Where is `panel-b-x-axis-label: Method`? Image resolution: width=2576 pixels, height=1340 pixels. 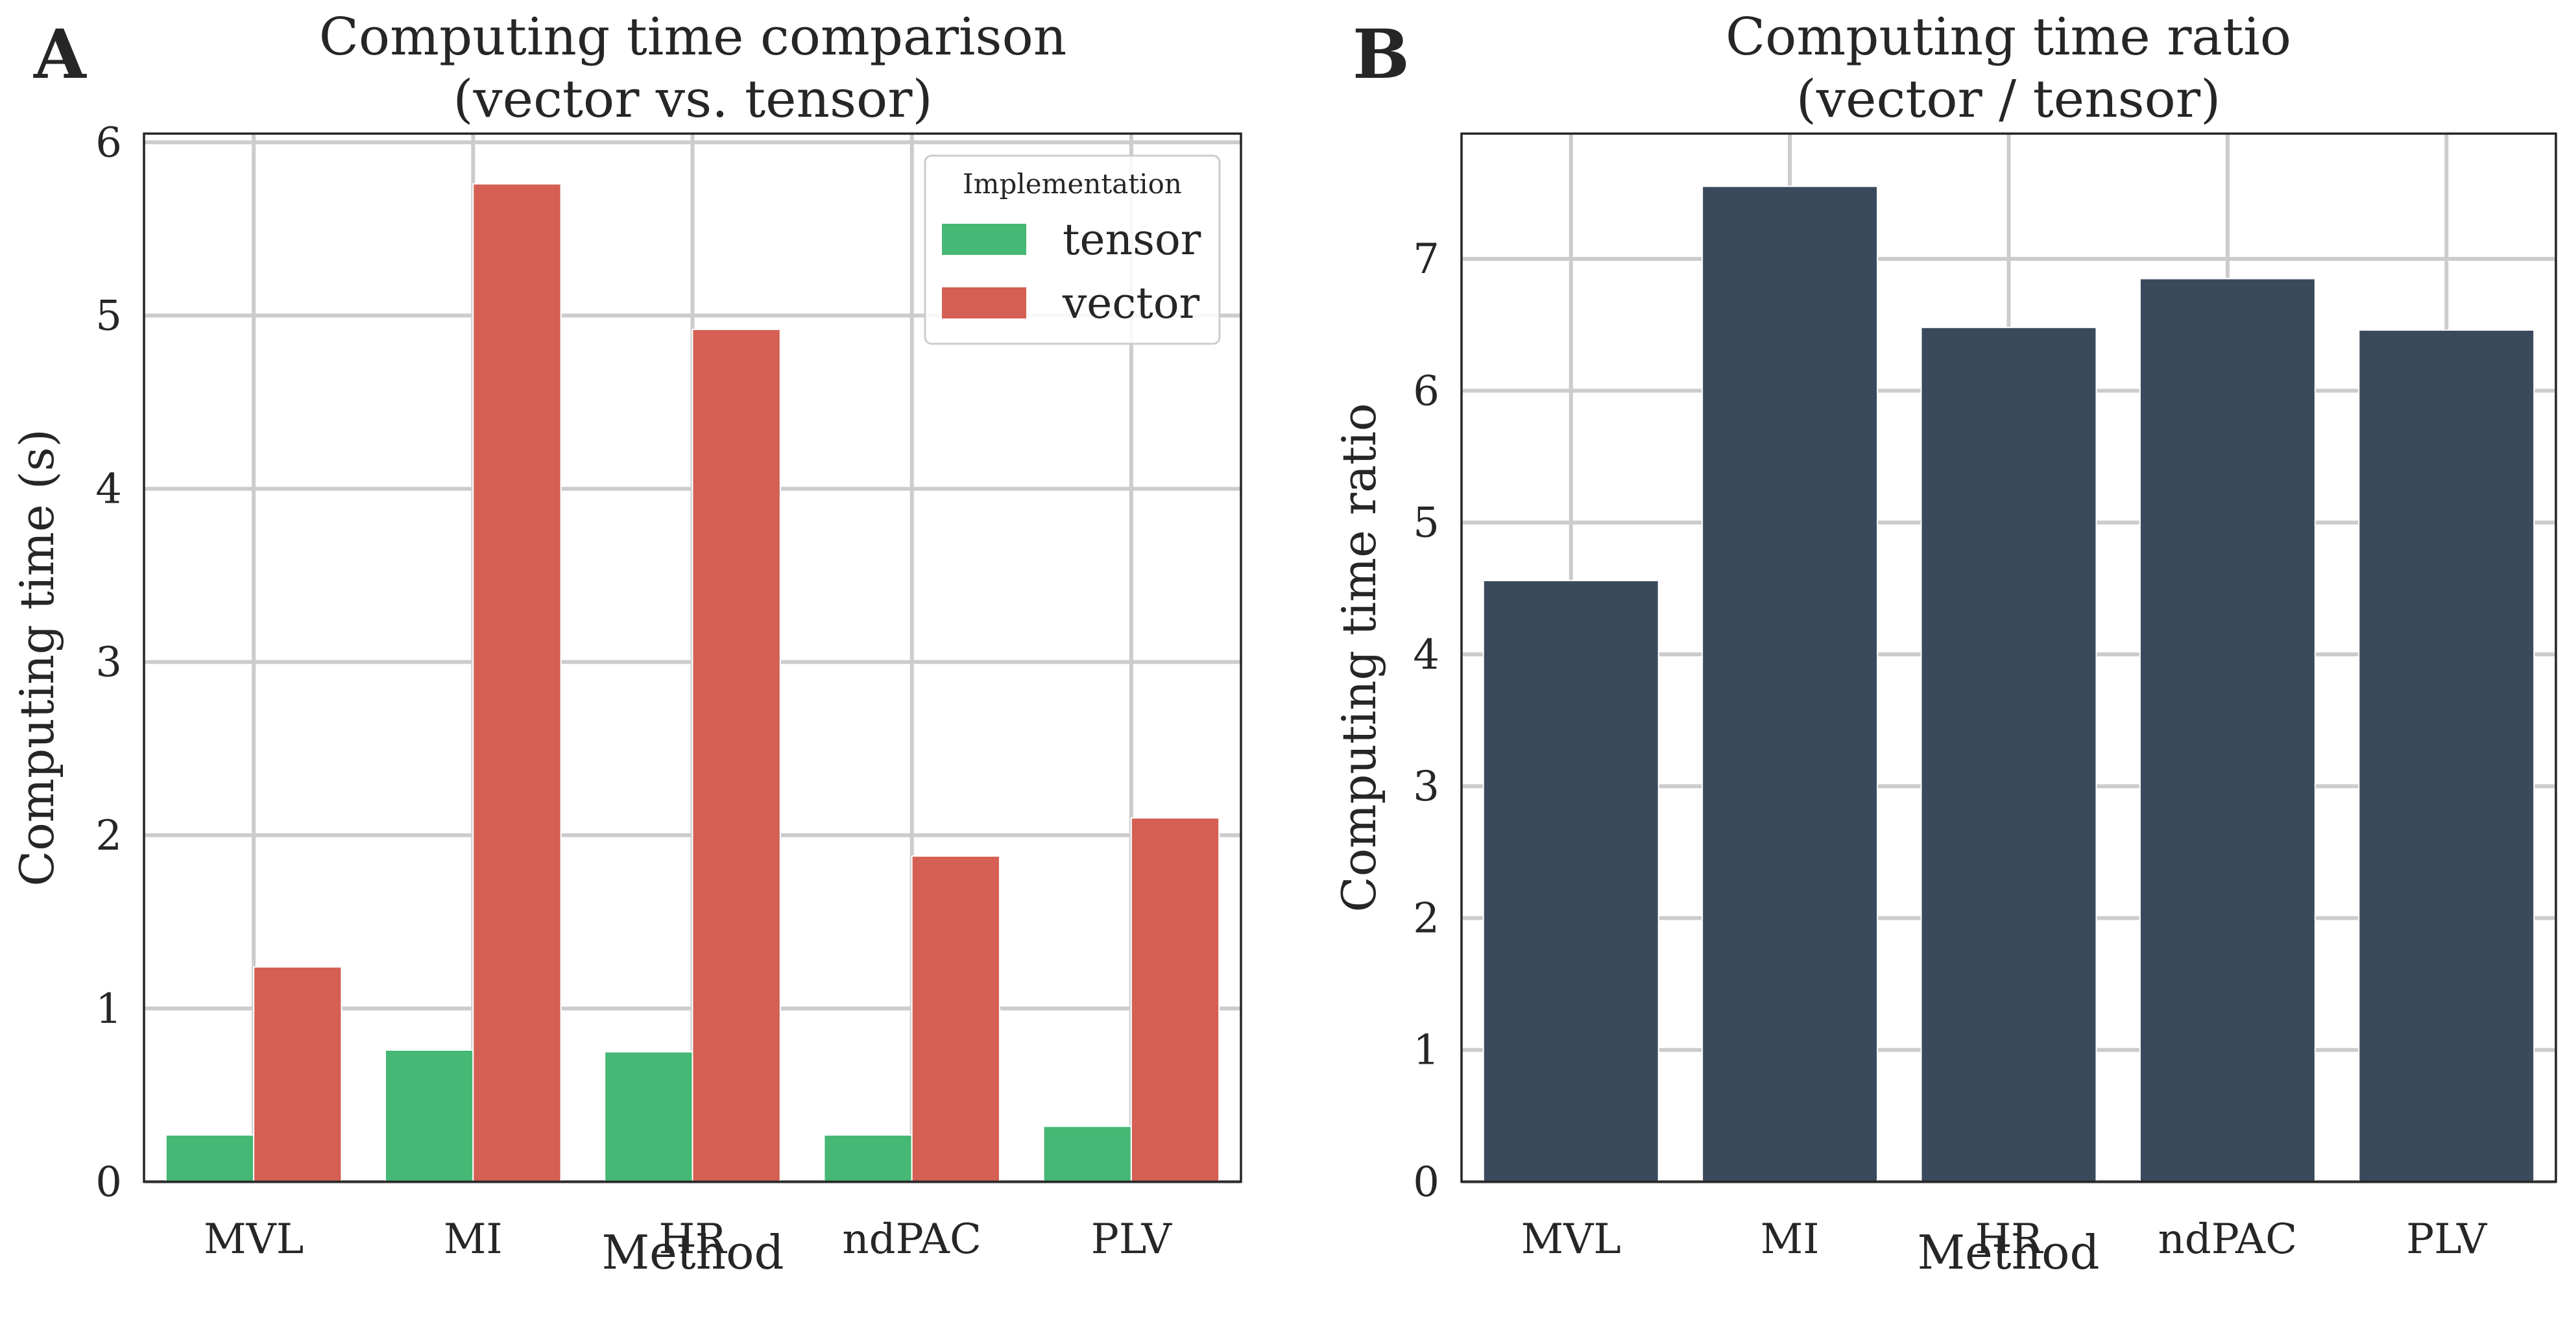
panel-b-x-axis-label: Method is located at coordinates (2008, 1252).